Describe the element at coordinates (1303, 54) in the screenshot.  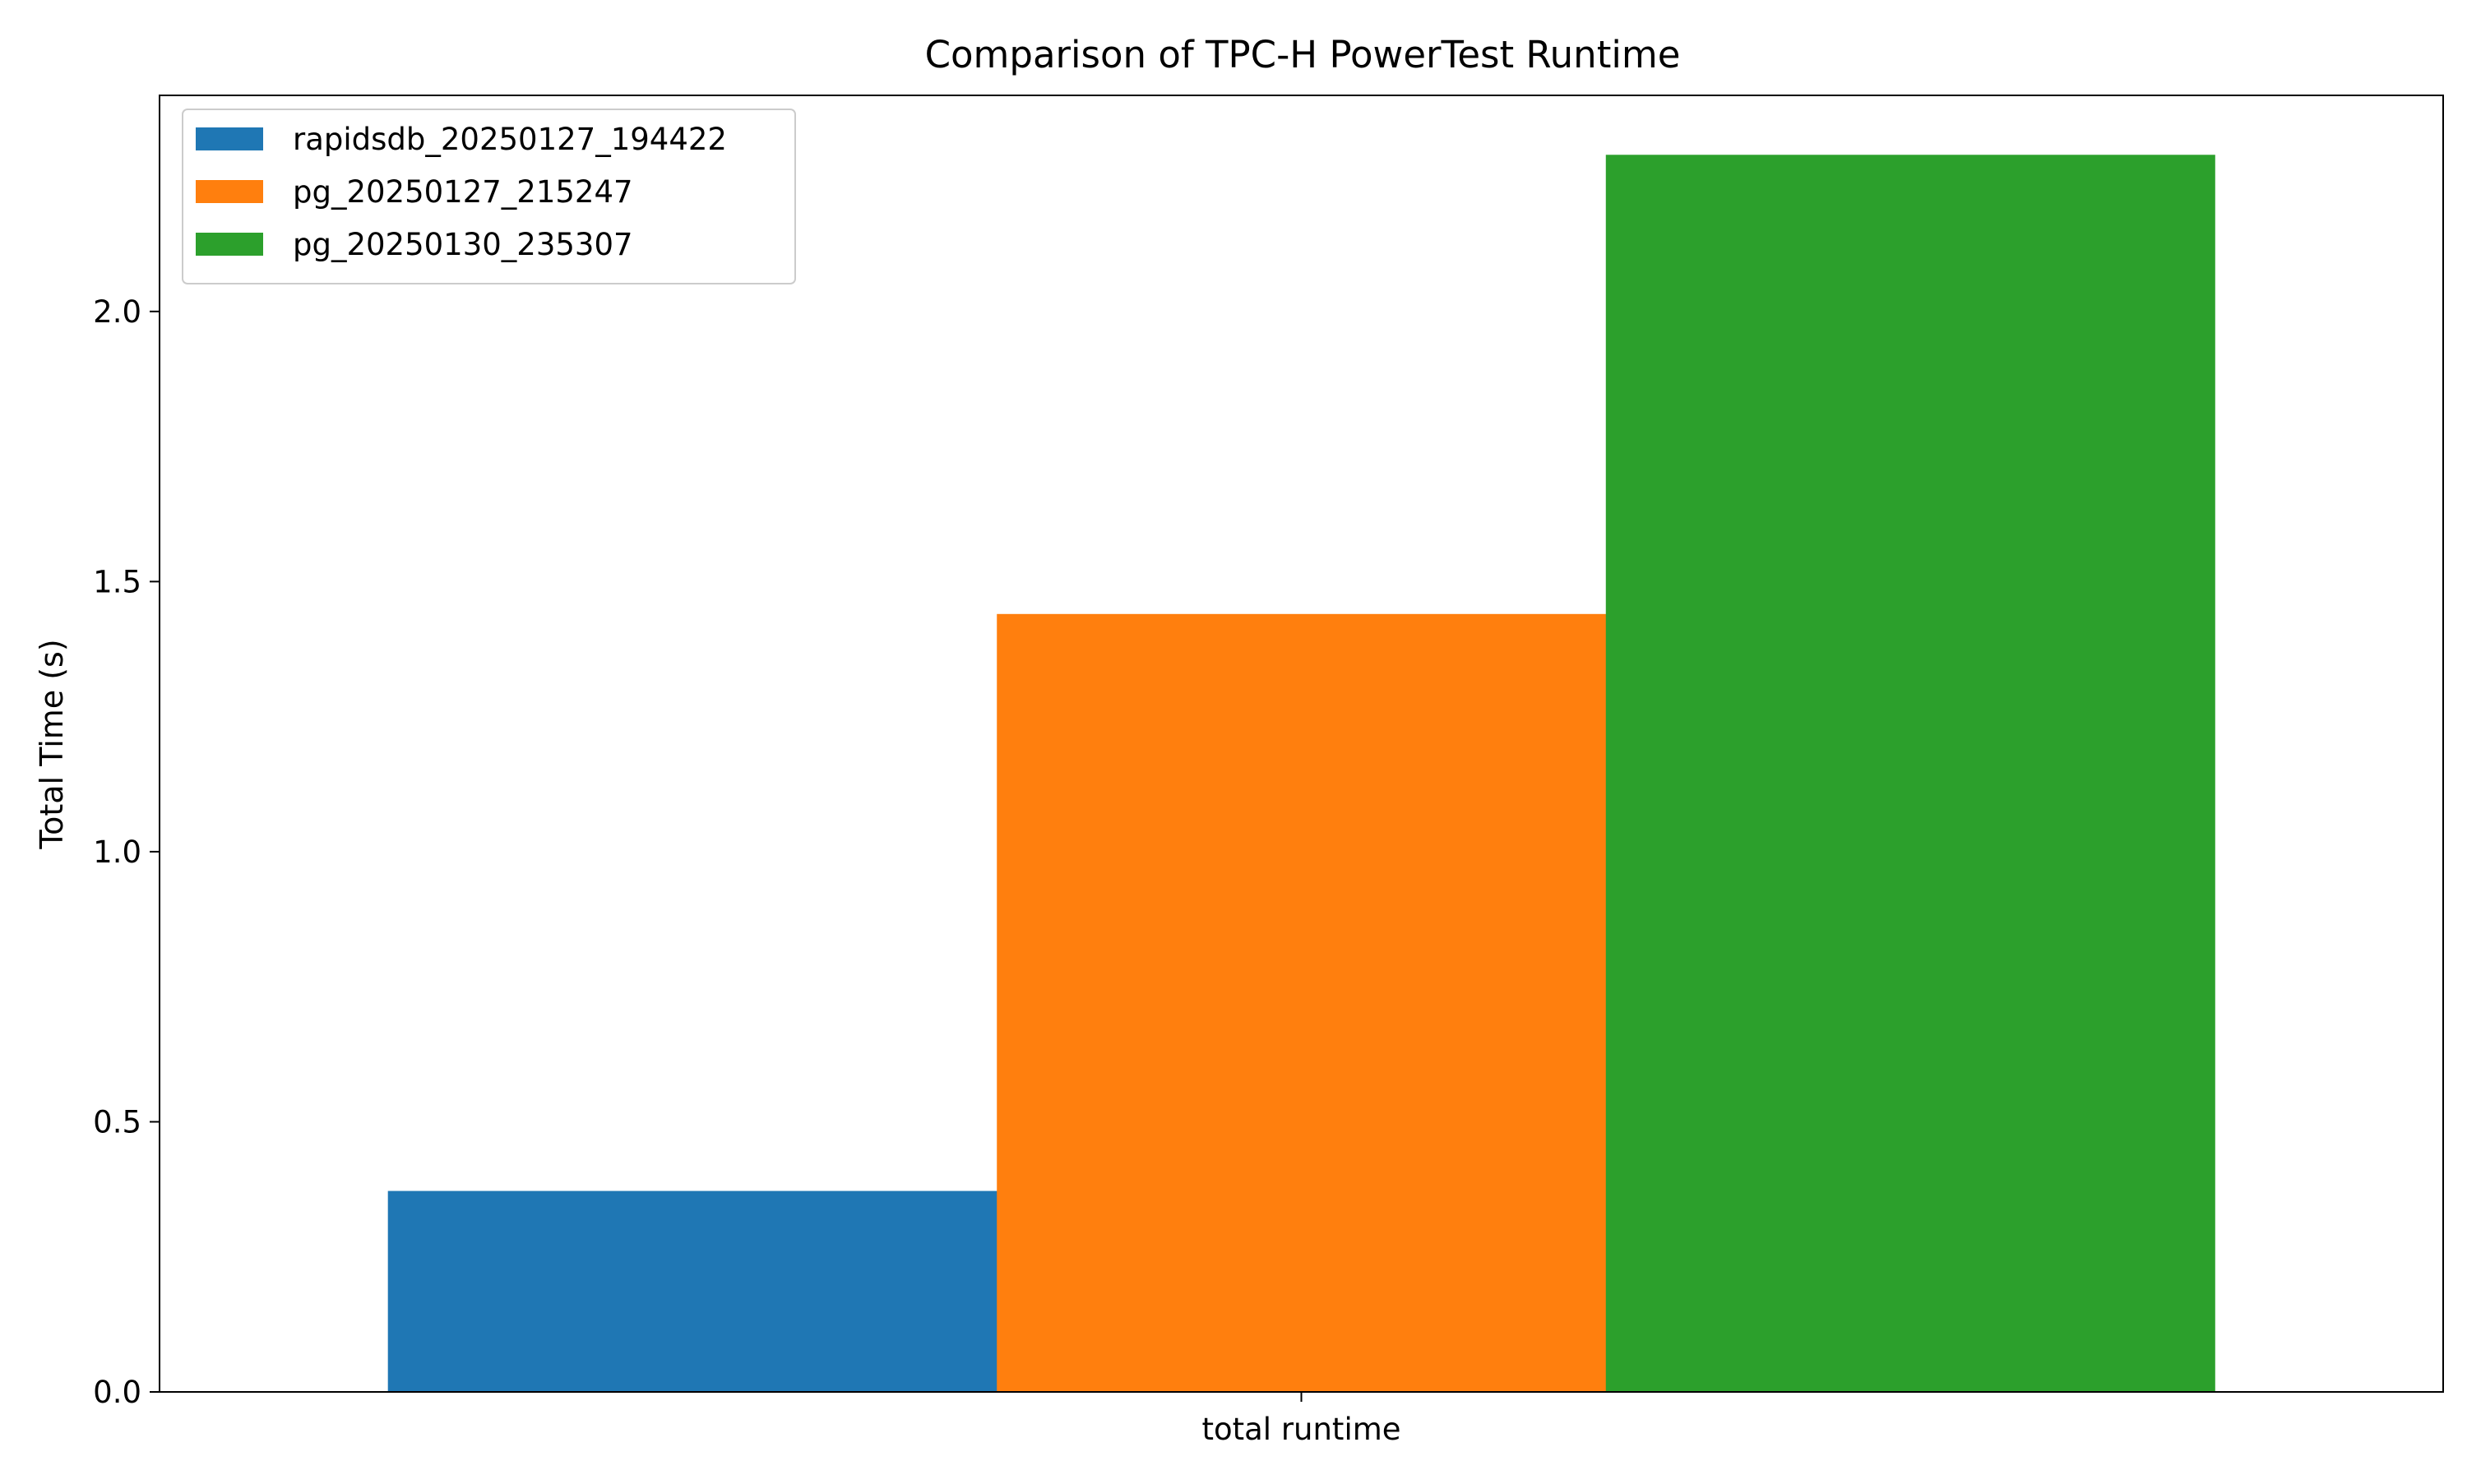
I see `chart-title: Comparison of TPC-H PowerTest Runtime` at that location.